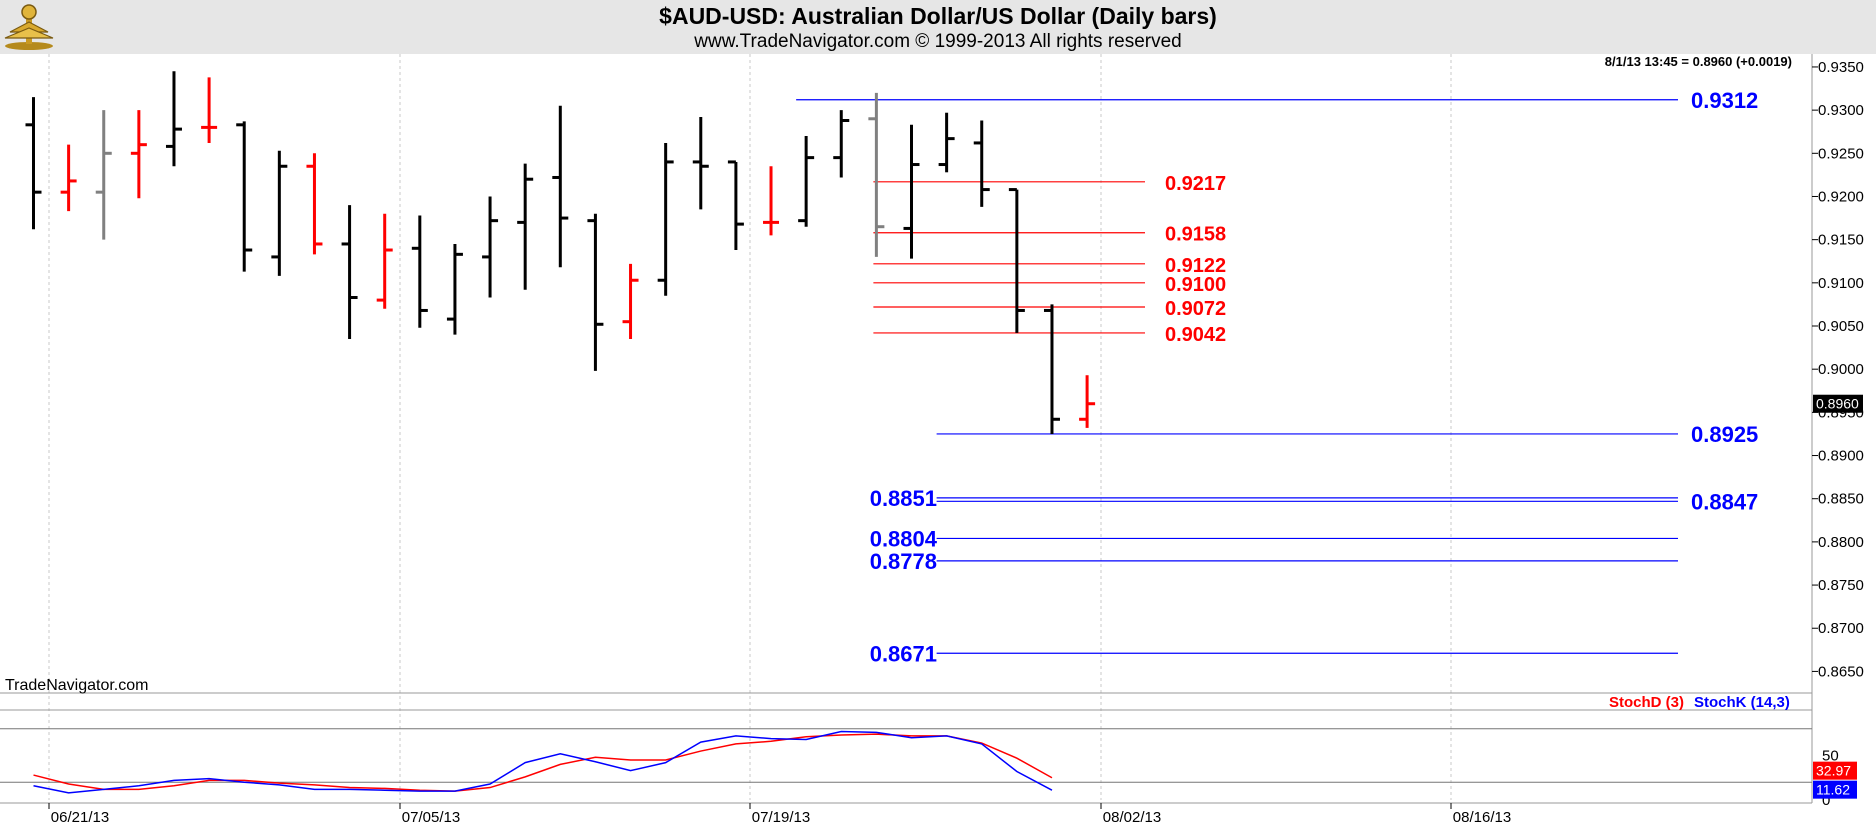  I want to click on level-label: 0.9158, so click(1195, 235).